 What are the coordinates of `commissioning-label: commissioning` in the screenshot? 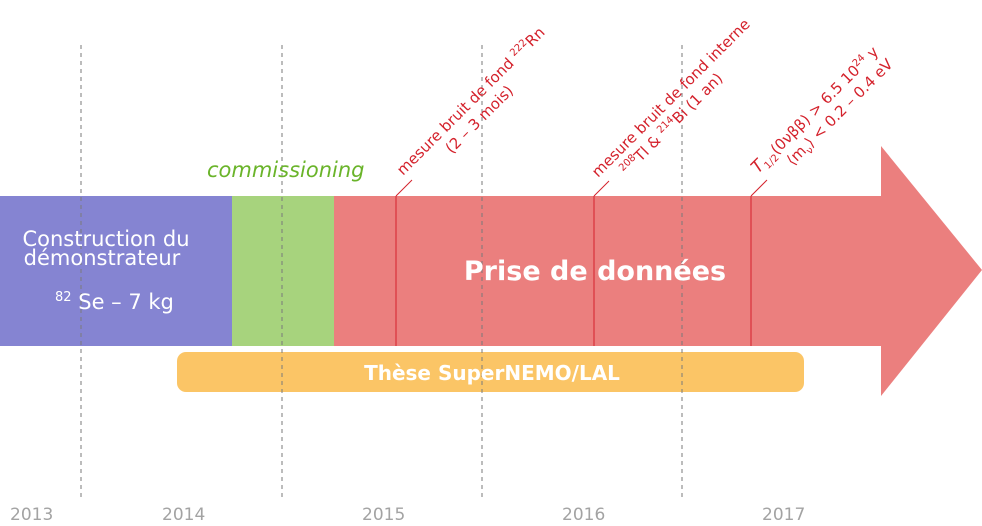 It's located at (286, 170).